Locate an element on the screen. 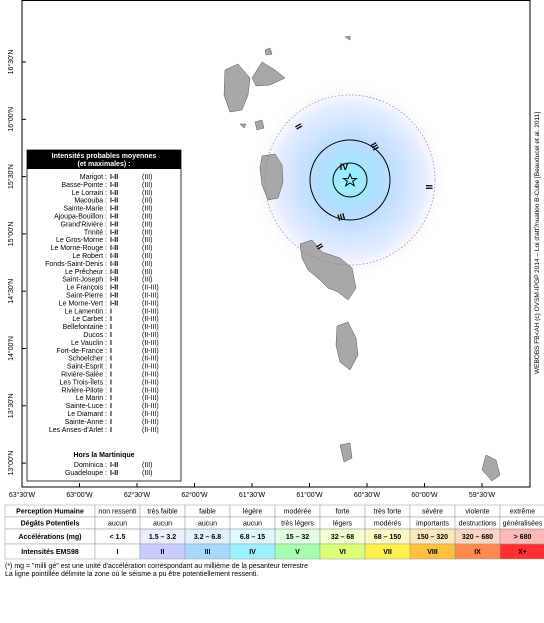 This screenshot has height=623, width=544. place-name: Guadeloupe : is located at coordinates (86, 473).